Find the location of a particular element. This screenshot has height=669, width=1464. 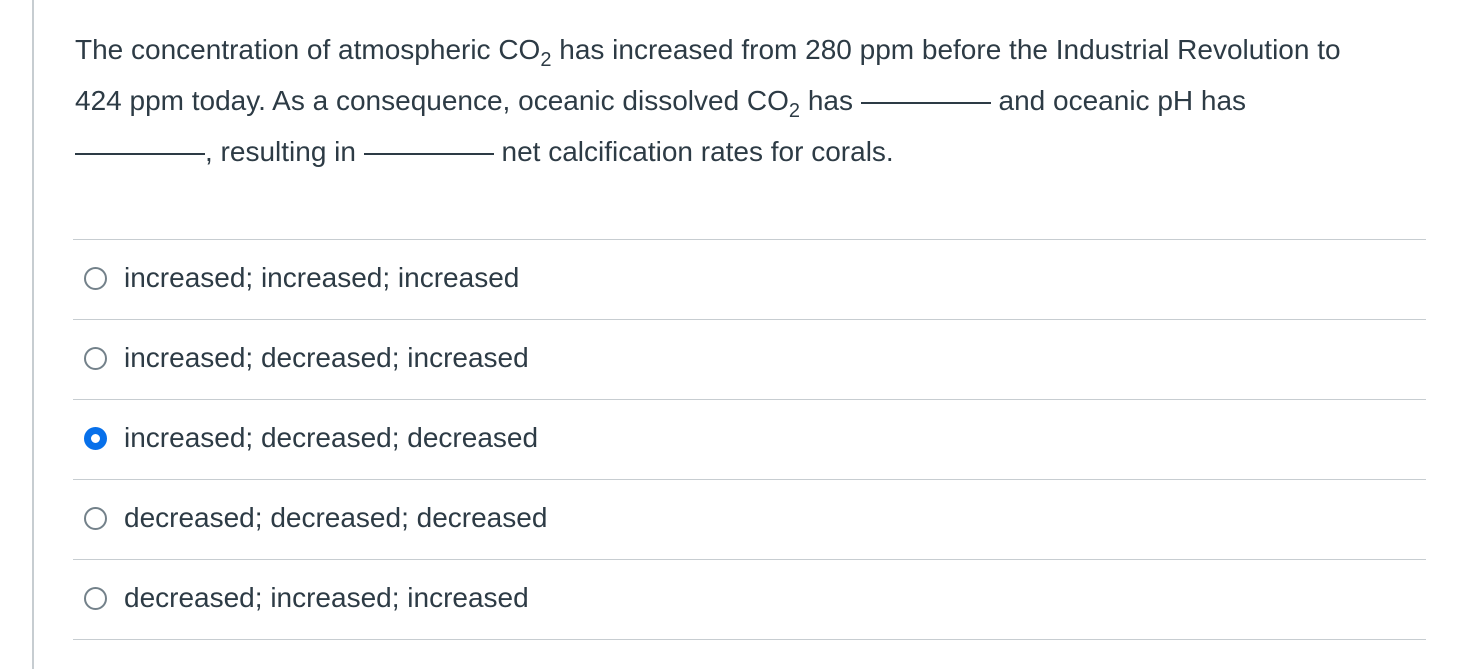

question-text-part: , resulting in is located at coordinates (284, 151).